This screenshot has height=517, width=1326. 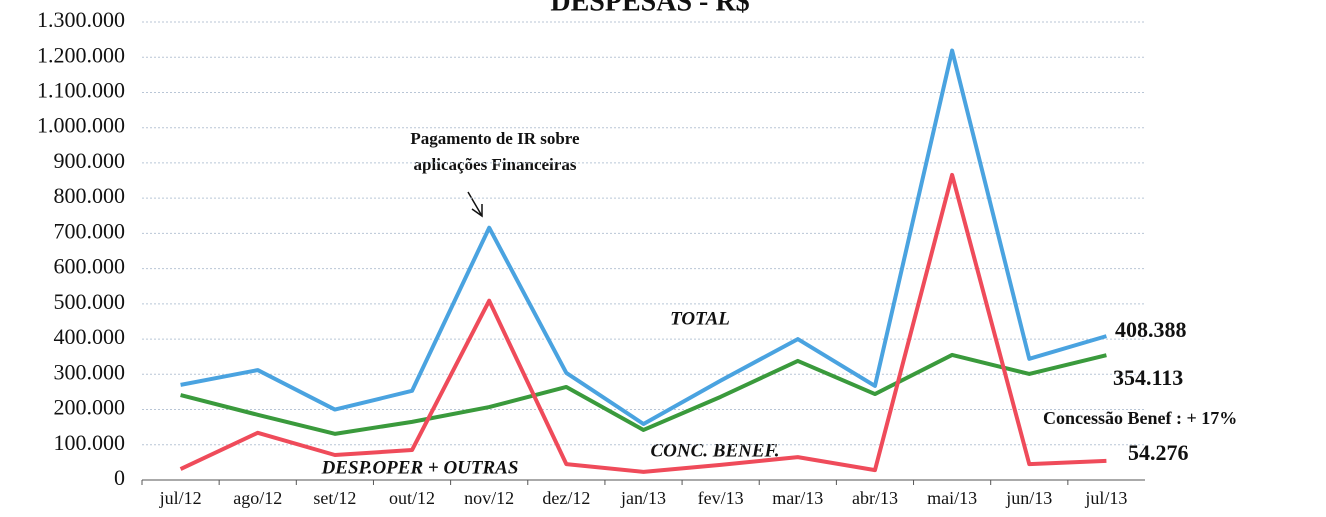 What do you see at coordinates (643, 394) in the screenshot?
I see `series-line` at bounding box center [643, 394].